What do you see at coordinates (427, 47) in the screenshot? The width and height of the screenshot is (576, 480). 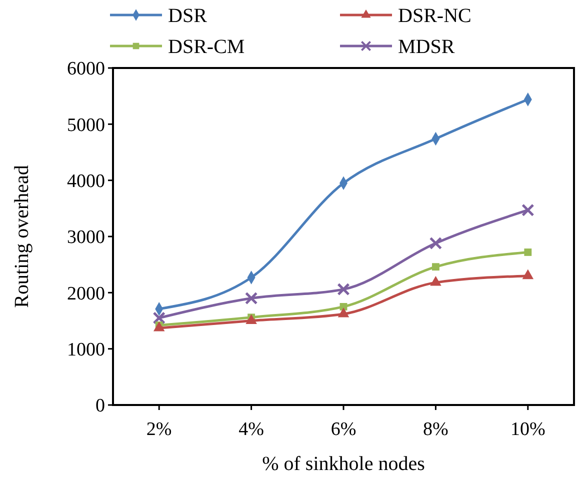 I see `legend-label: MDSR` at bounding box center [427, 47].